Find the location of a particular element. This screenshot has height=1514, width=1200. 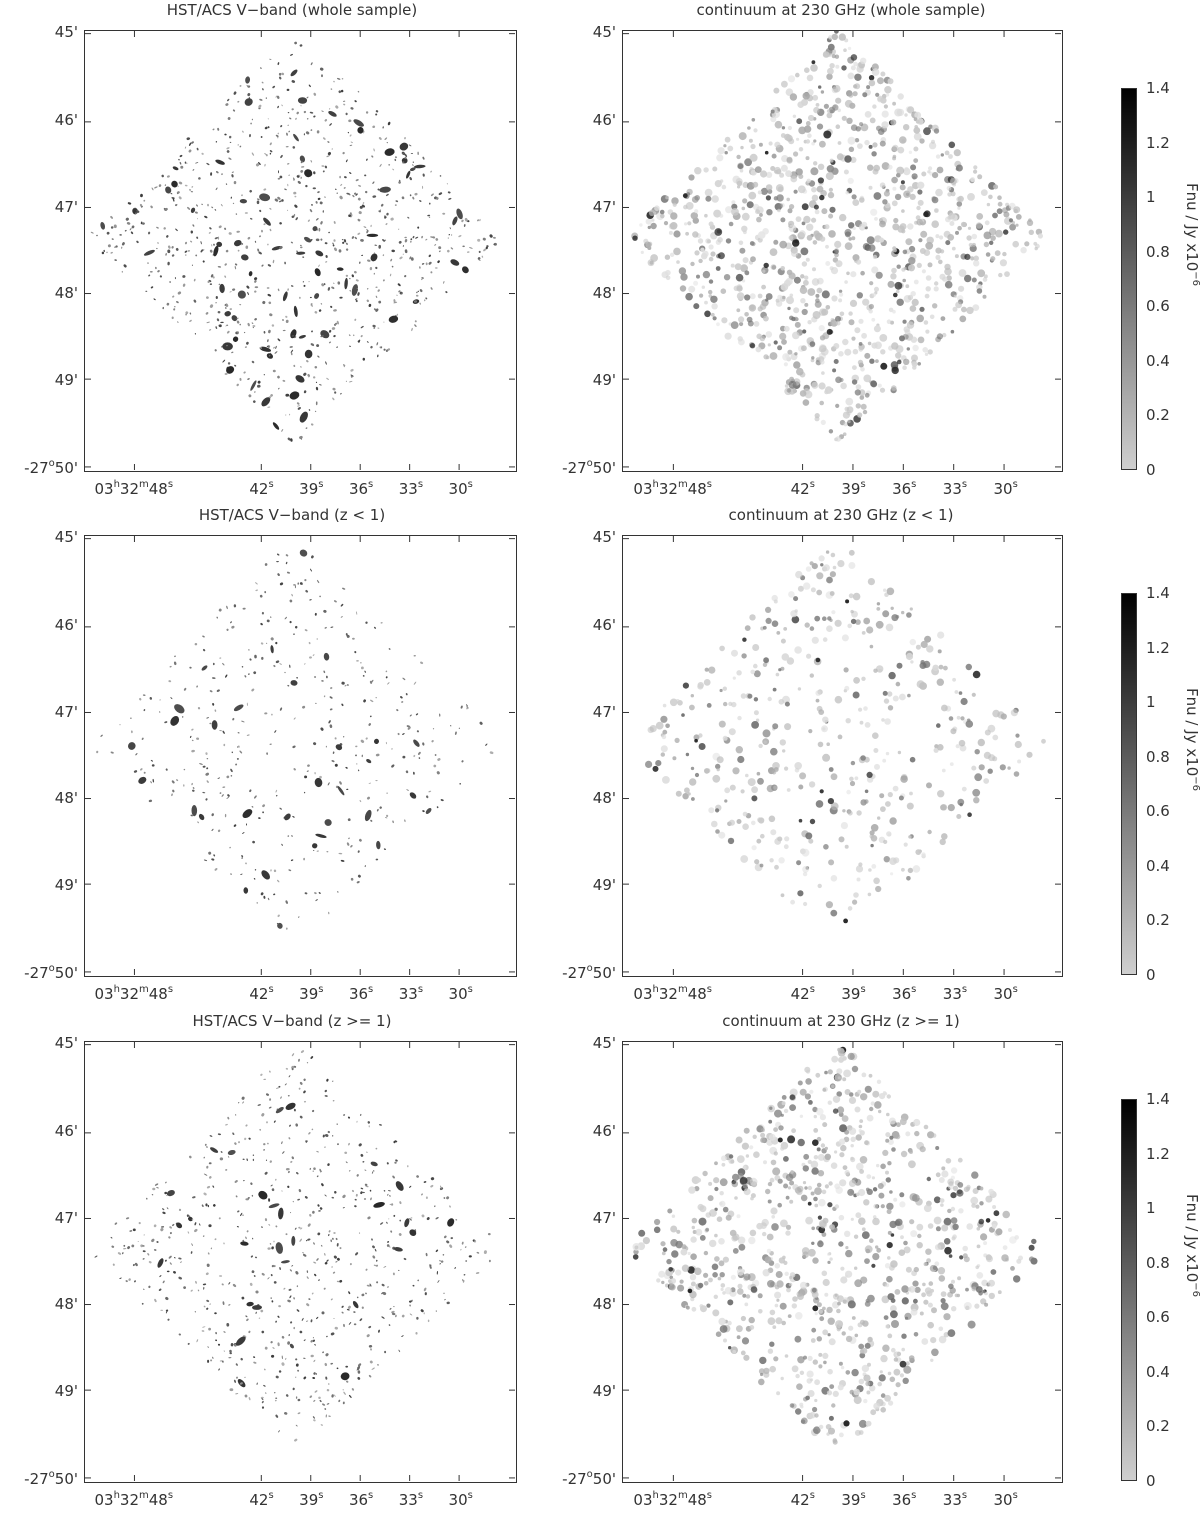

ra-seconds: 39 is located at coordinates (309, 489).